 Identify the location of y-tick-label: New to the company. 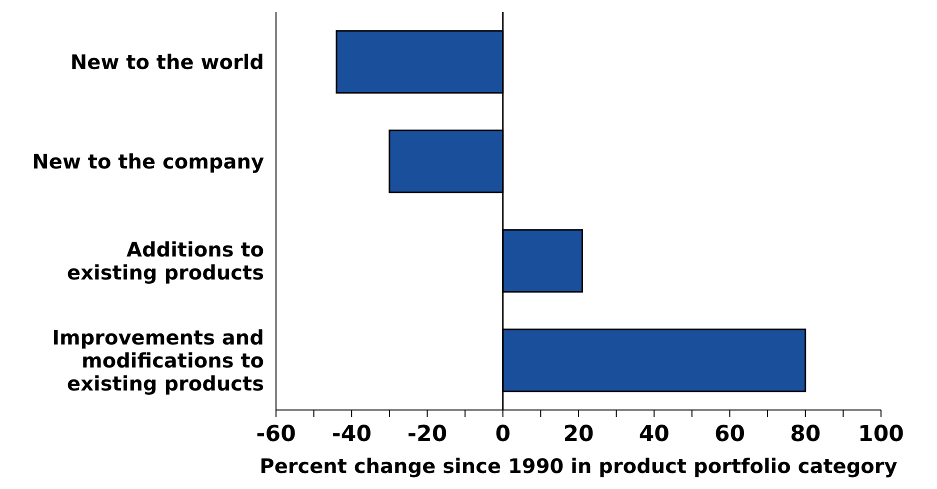
(148, 161).